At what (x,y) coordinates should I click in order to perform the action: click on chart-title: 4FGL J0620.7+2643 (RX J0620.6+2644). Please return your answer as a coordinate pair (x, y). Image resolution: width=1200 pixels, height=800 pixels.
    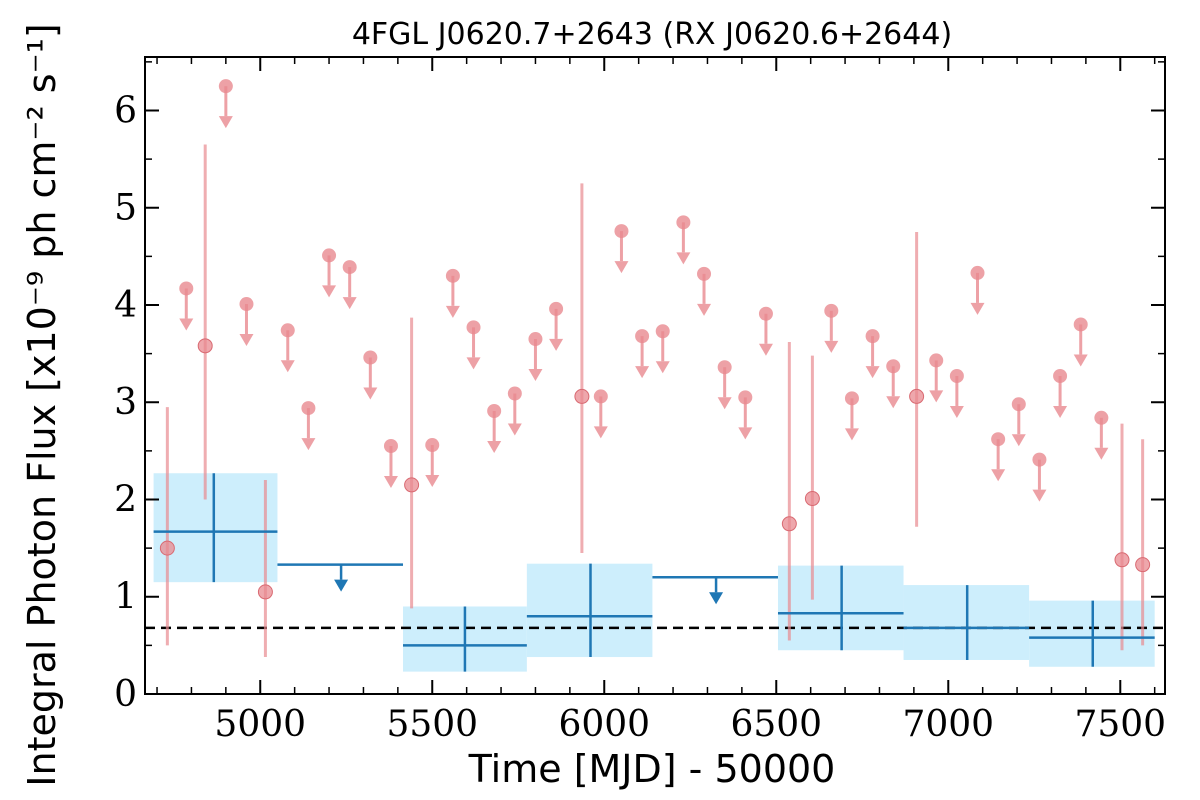
    Looking at the image, I should click on (652, 34).